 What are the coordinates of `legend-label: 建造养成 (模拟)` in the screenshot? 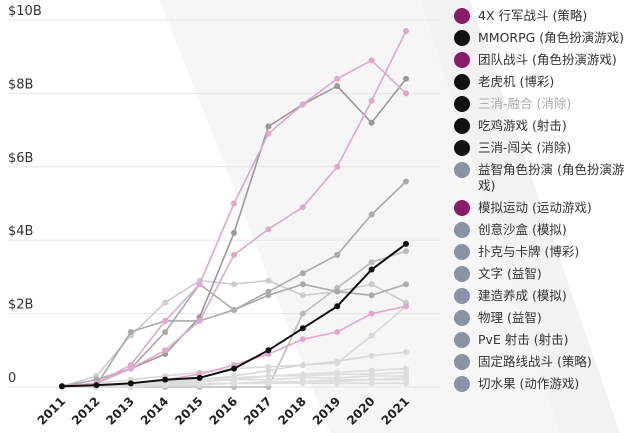 It's located at (522, 295).